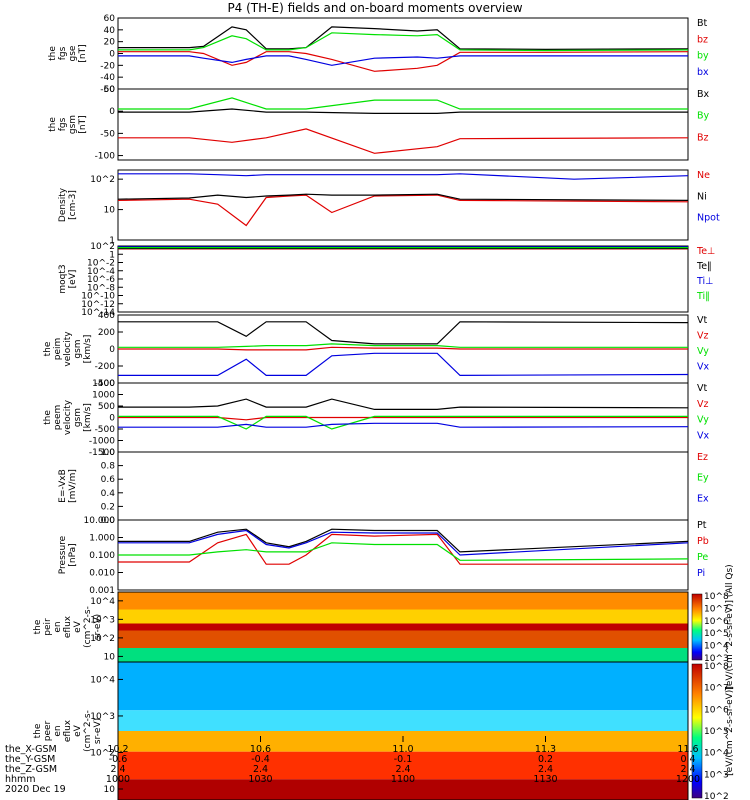  What do you see at coordinates (260, 779) in the screenshot?
I see `x-axis-value: 1030` at bounding box center [260, 779].